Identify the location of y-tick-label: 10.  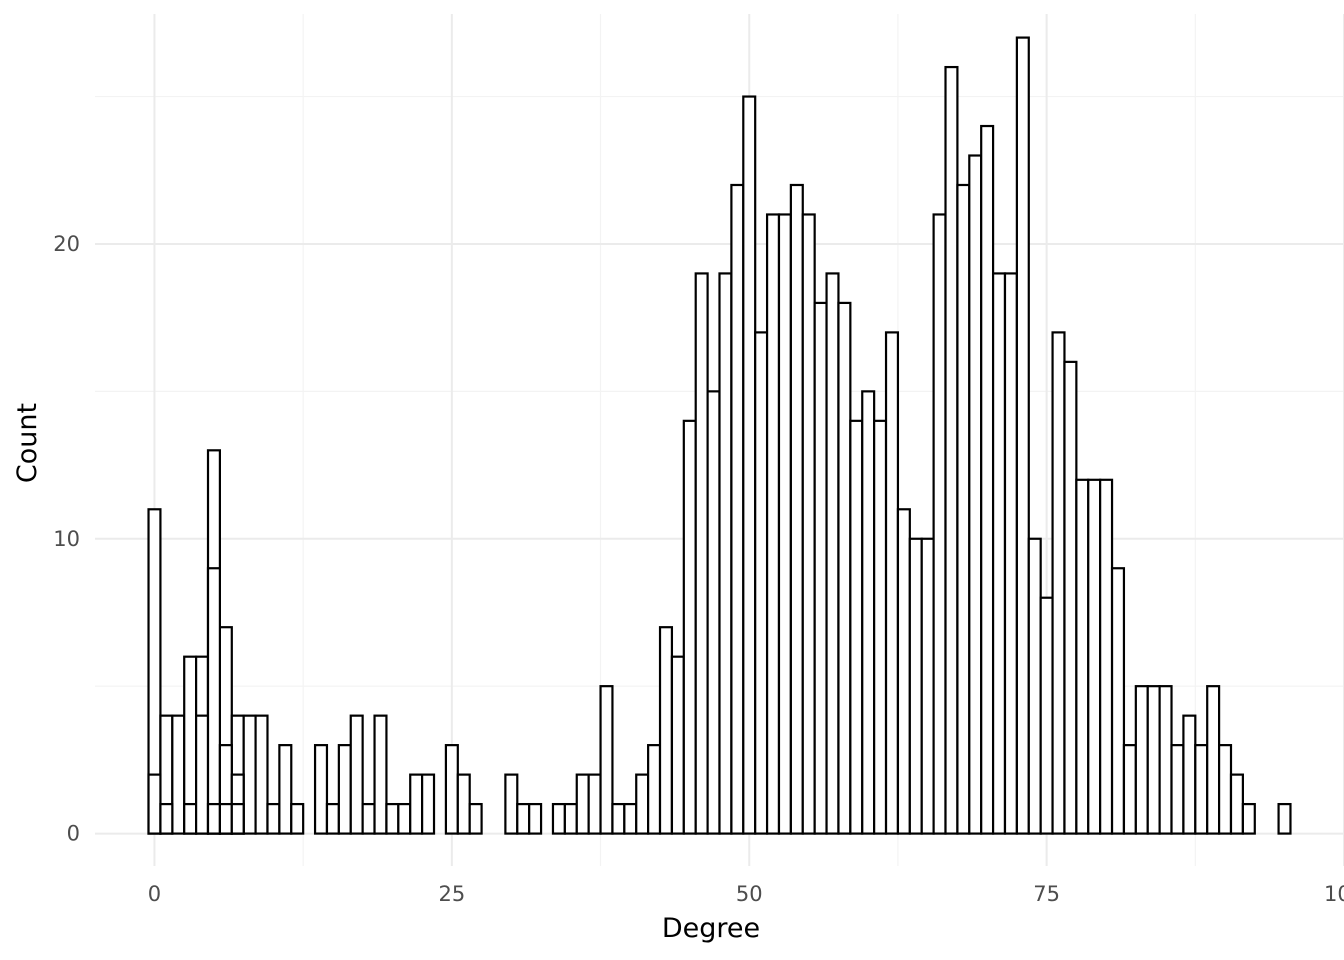
(66, 539).